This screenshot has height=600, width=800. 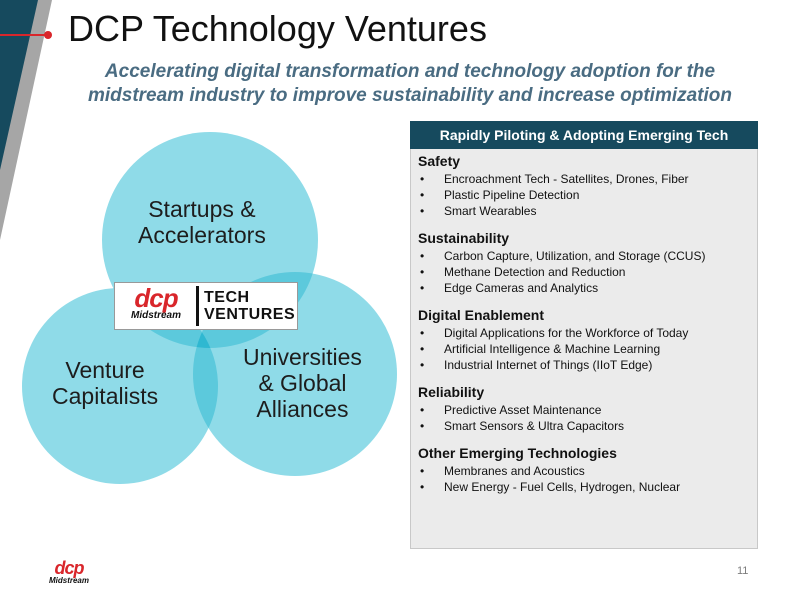 I want to click on venn-label-venture-capitalists: Venture Capitalists, so click(x=105, y=383).